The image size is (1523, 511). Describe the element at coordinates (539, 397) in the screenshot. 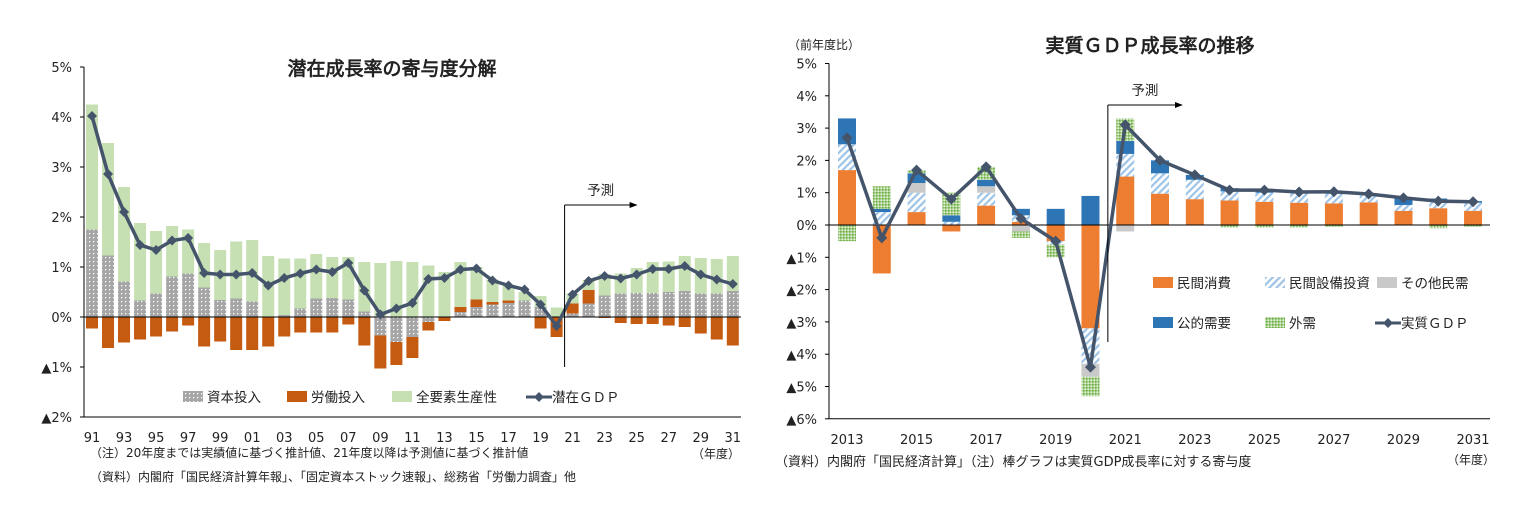

I see `legend-marker-潜在ＧＤＰ` at that location.